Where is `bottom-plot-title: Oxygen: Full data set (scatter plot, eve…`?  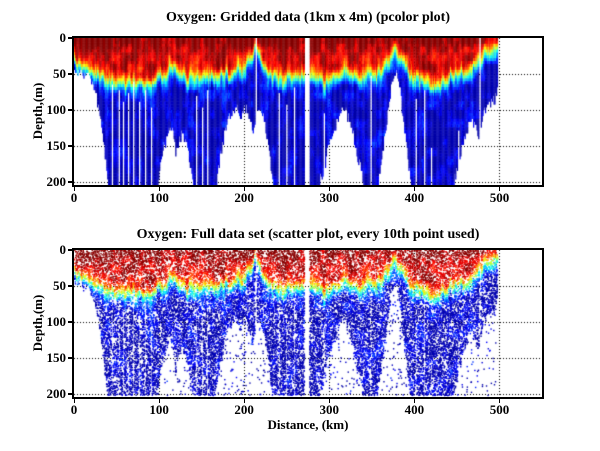 bottom-plot-title: Oxygen: Full data set (scatter plot, eve… is located at coordinates (308, 234).